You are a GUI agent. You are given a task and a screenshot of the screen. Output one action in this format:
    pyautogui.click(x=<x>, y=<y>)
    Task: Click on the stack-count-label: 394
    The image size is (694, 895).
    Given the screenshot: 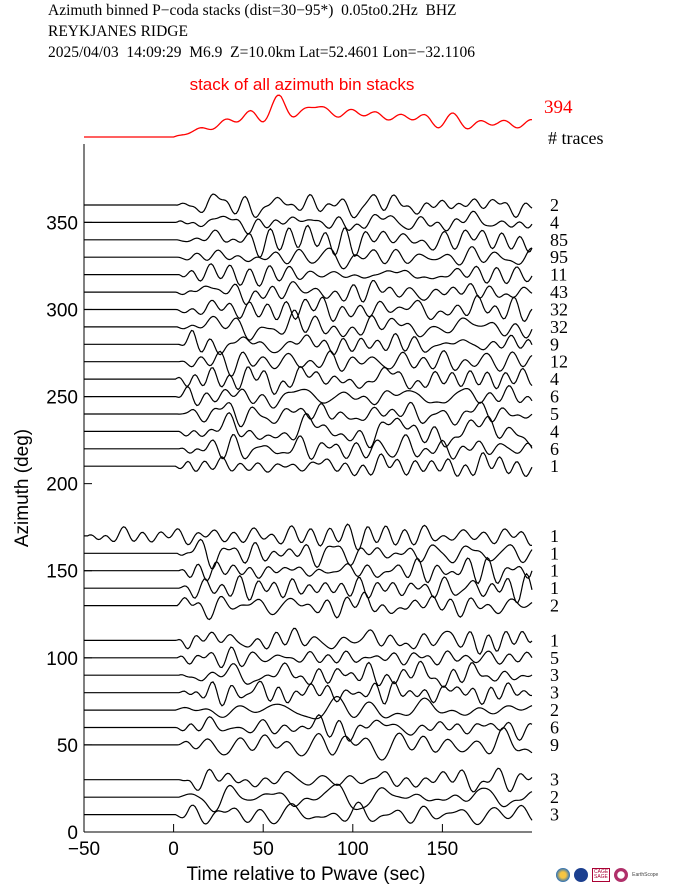 What is the action you would take?
    pyautogui.click(x=558, y=107)
    